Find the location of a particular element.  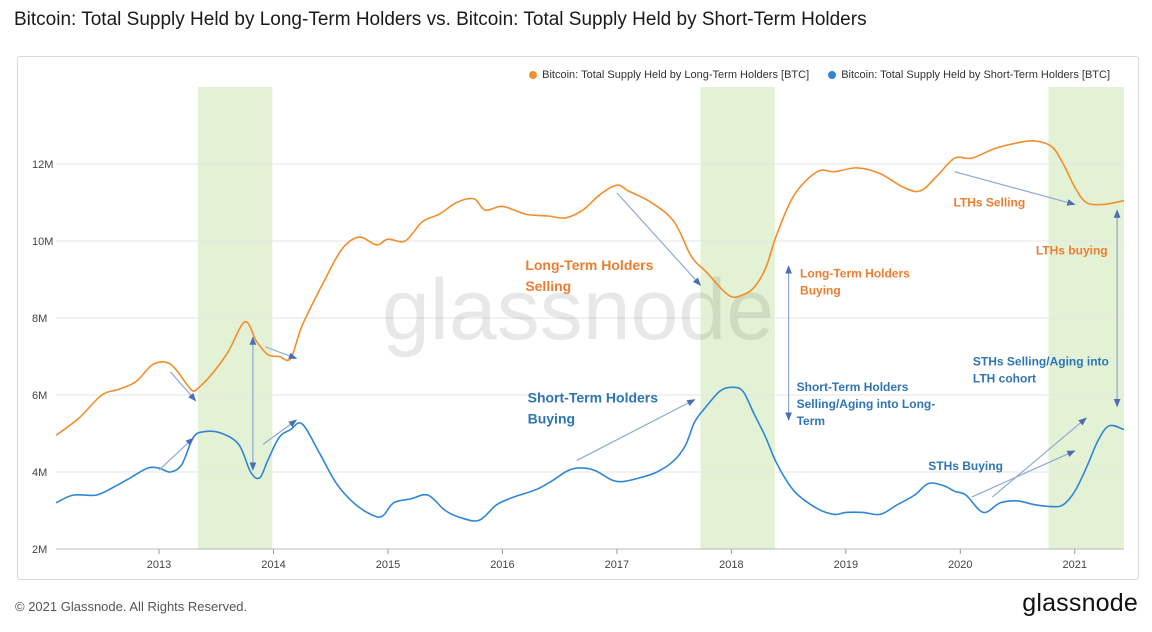

annotation-sths-buying-2020: STHs Buying is located at coordinates (965, 466).